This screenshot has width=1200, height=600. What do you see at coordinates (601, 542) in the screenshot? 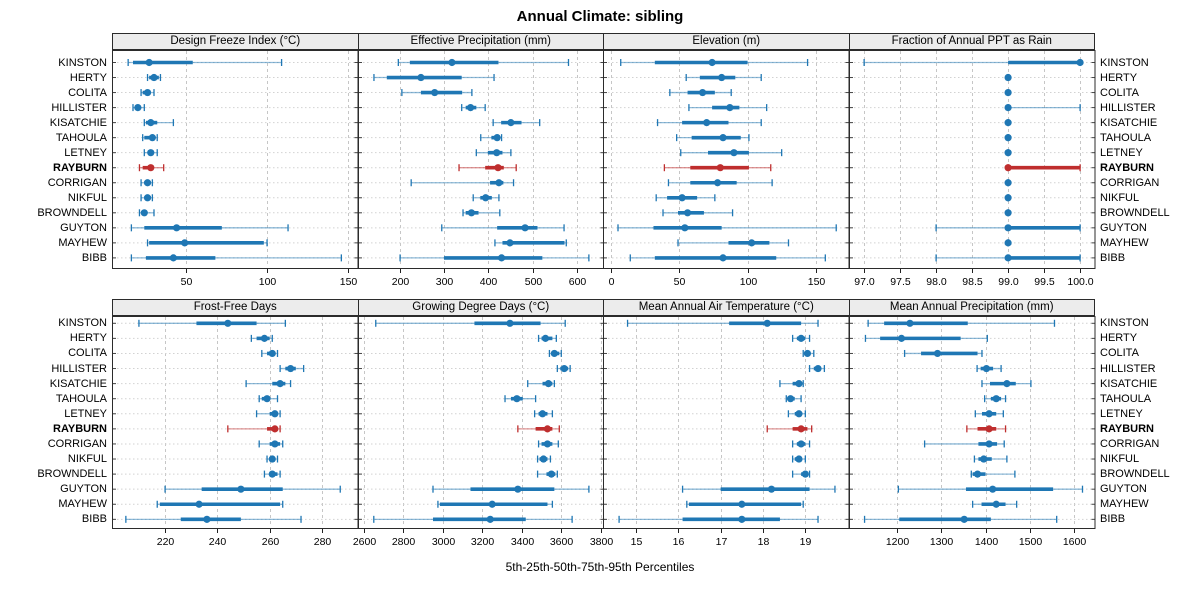
I see `x-tick-label: 3800` at bounding box center [601, 542].